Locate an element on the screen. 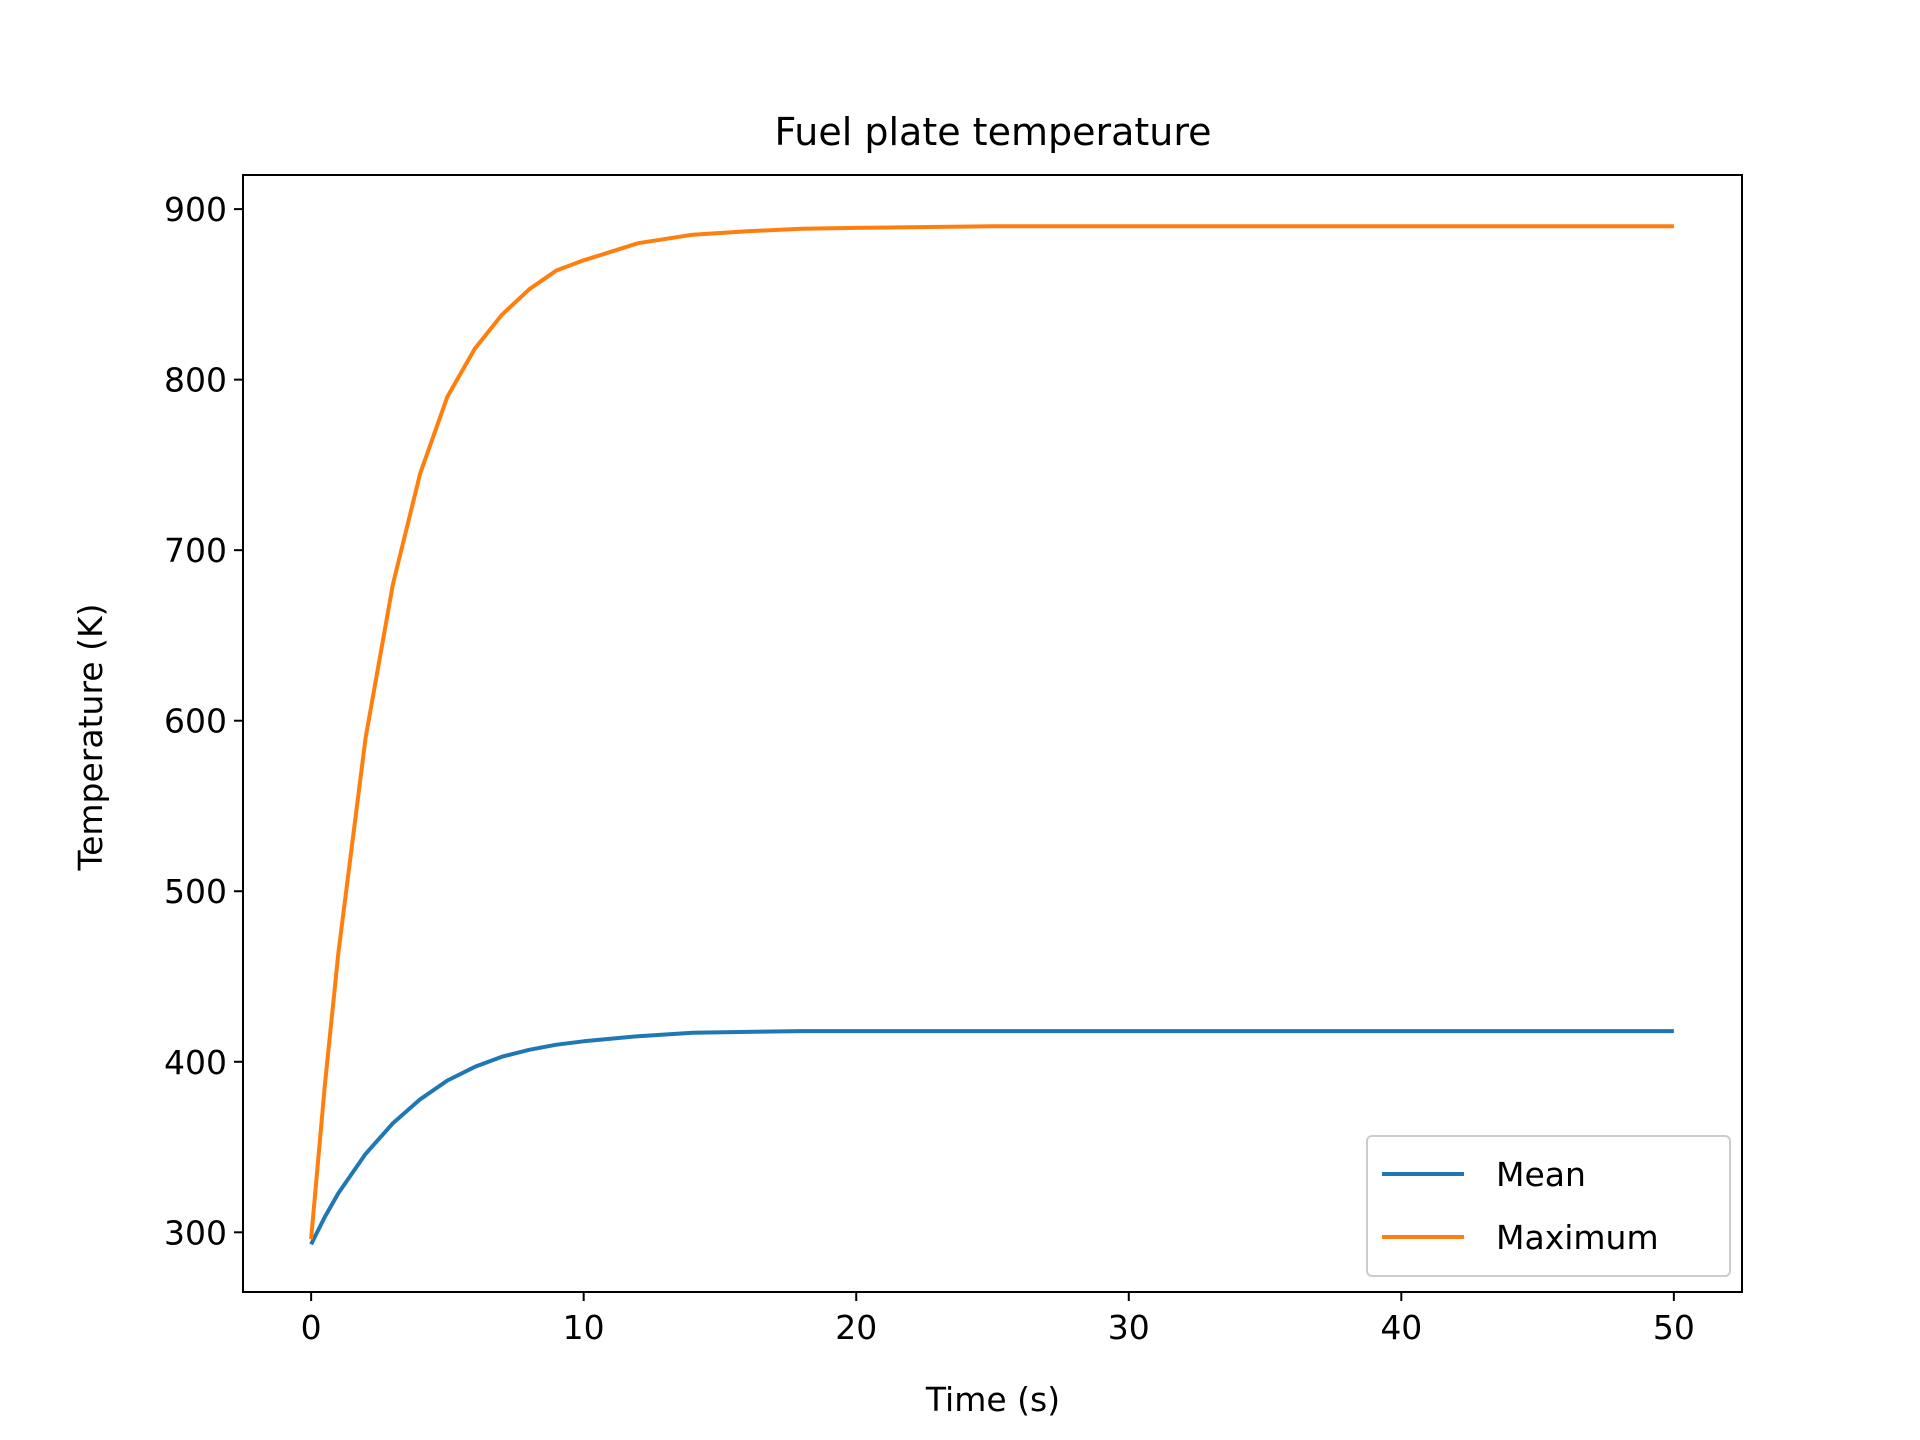  legend-label: Maximum is located at coordinates (1577, 1237).